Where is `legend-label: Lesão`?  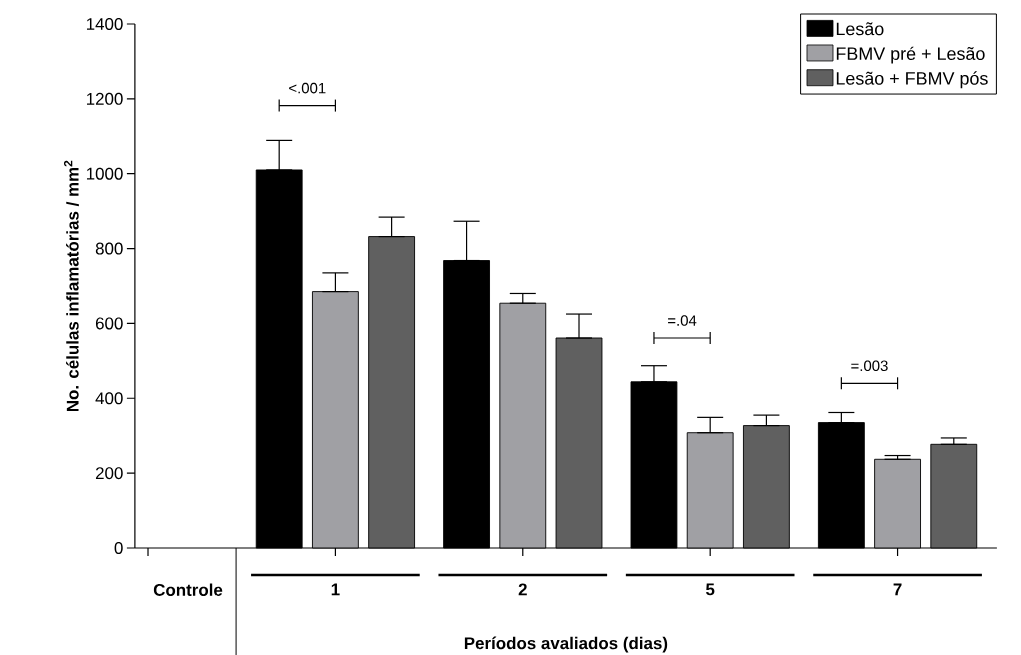
legend-label: Lesão is located at coordinates (860, 29).